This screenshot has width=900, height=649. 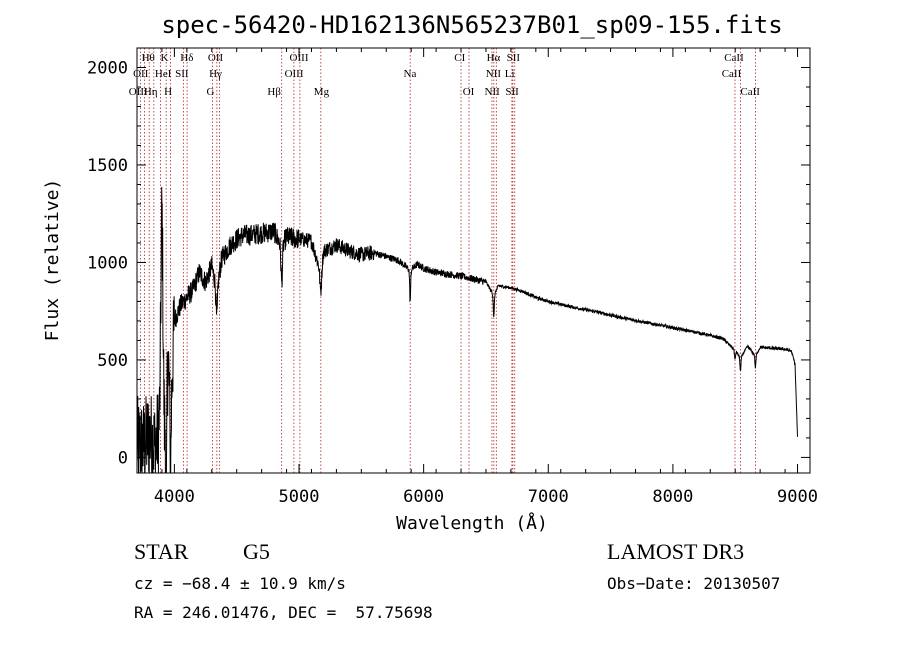 I want to click on marker-label-5: CI, so click(x=459, y=58).